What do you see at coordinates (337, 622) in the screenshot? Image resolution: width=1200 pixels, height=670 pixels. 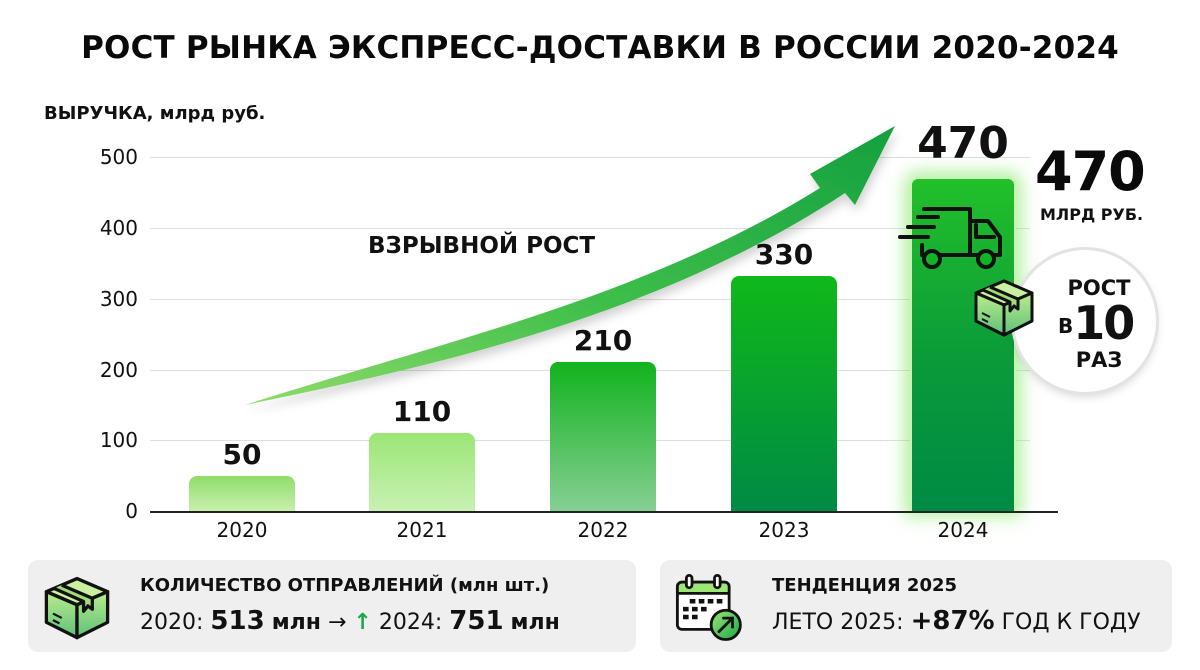 I see `right-arrow-icon: →` at bounding box center [337, 622].